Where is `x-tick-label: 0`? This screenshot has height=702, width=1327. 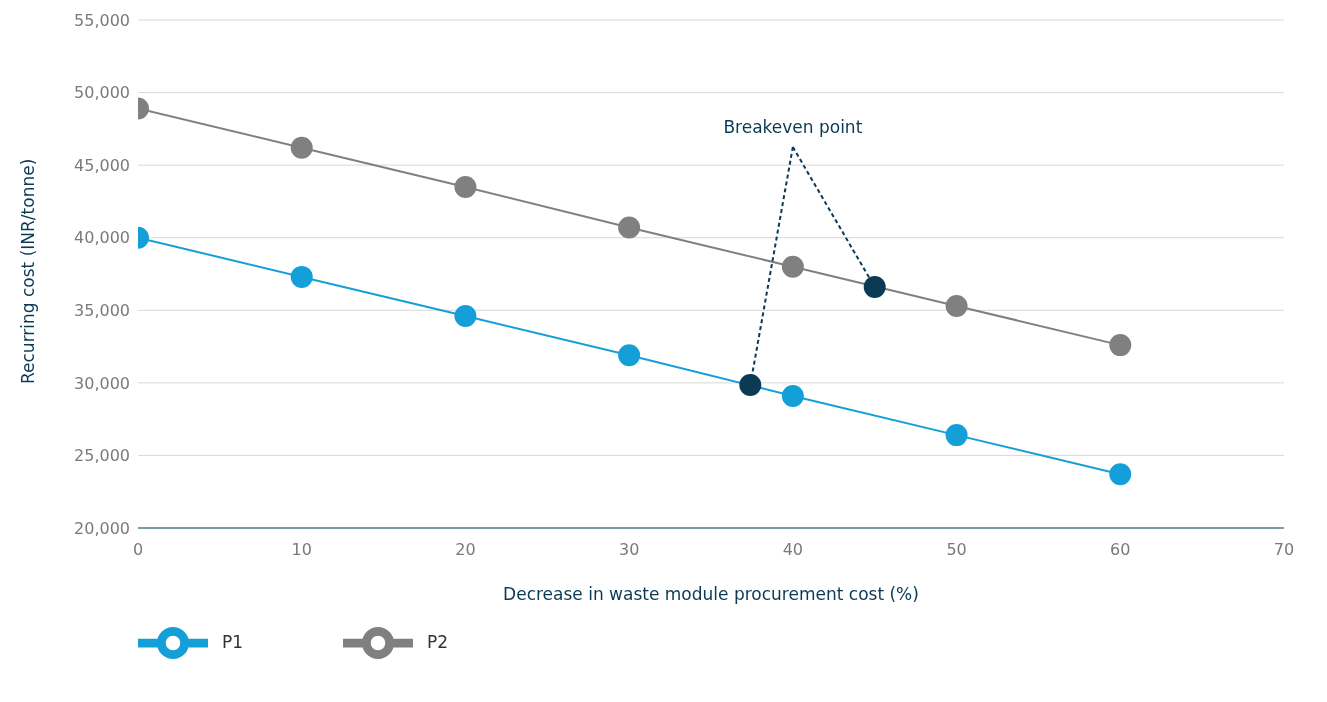
x-tick-label: 0 is located at coordinates (138, 550).